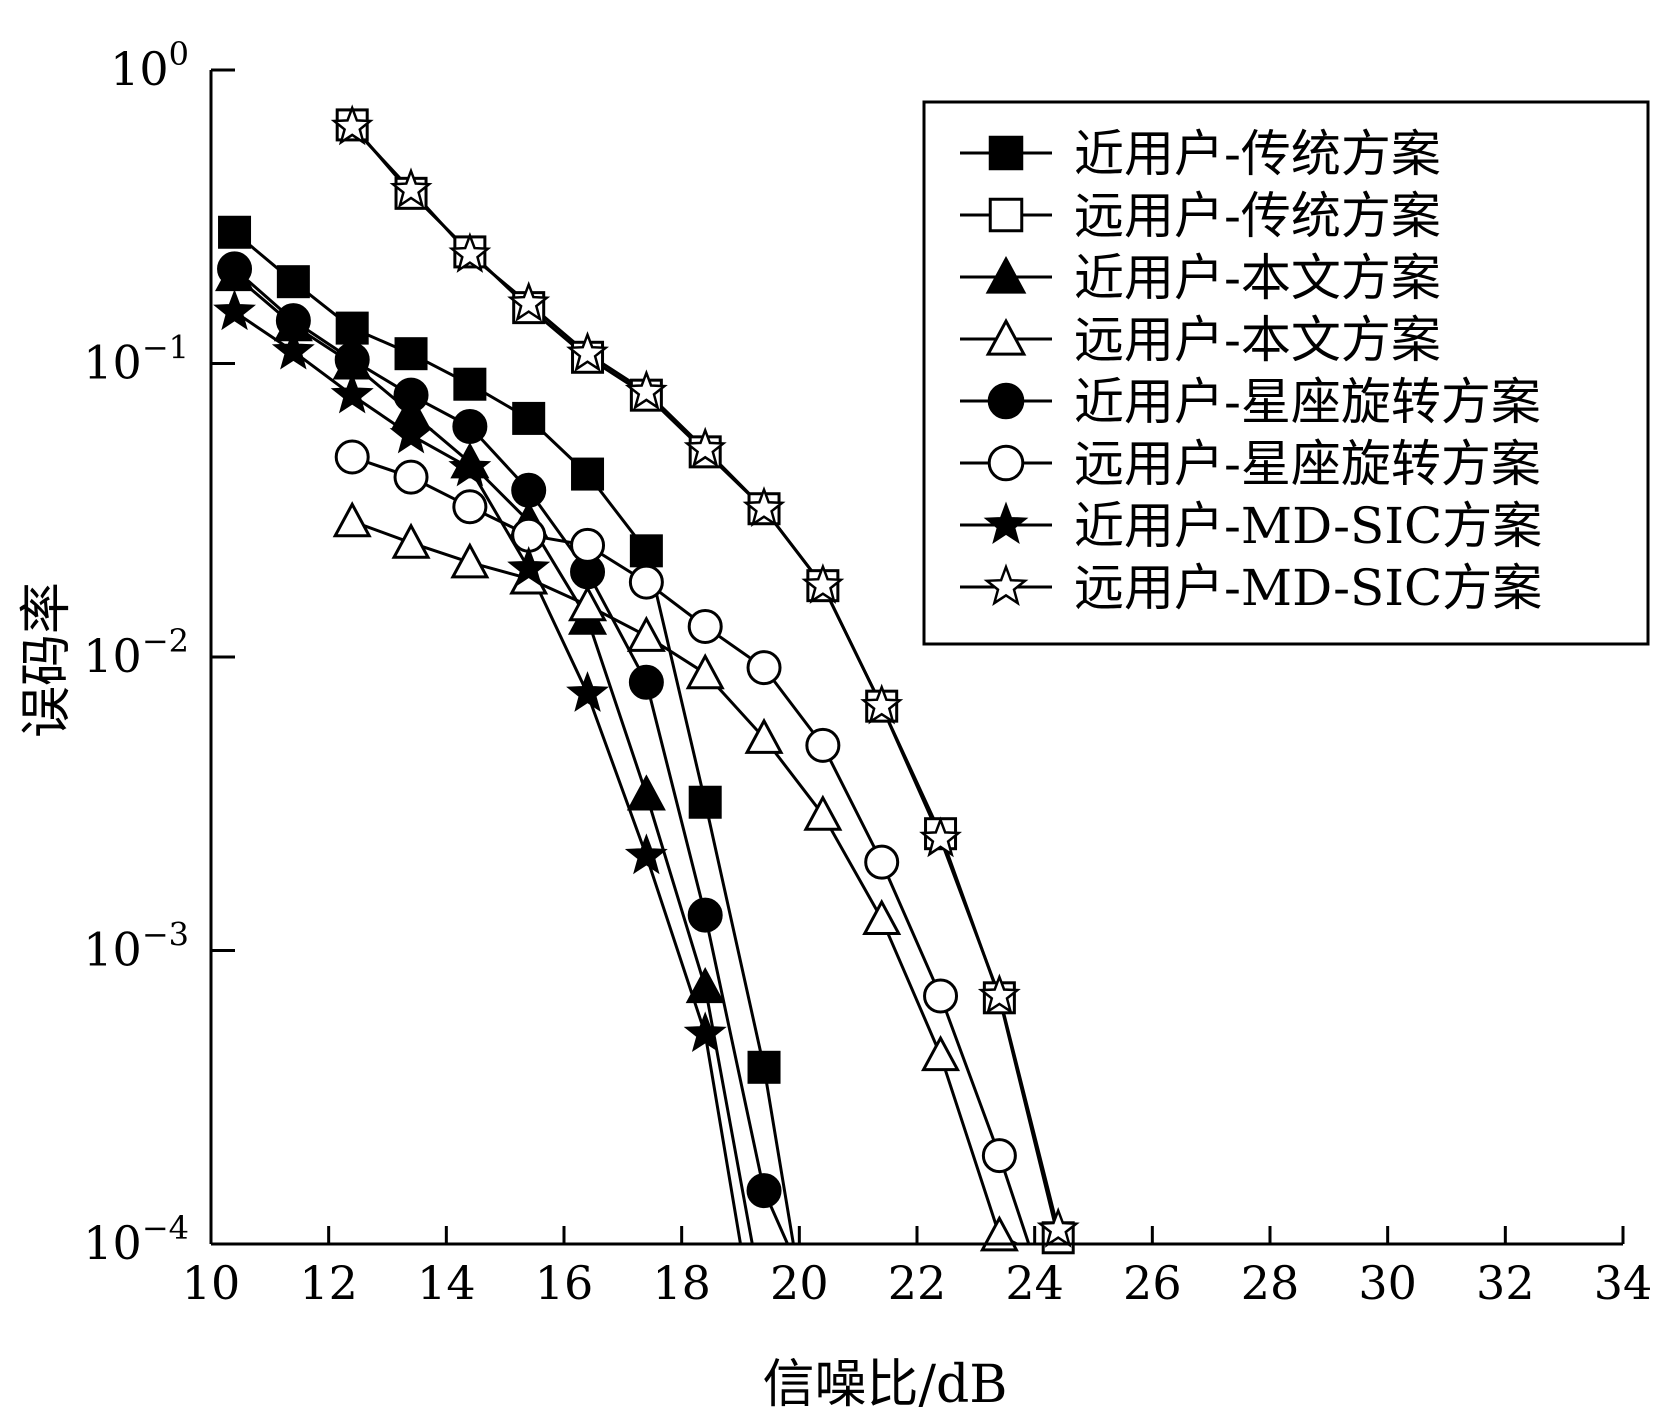 This screenshot has height=1419, width=1654. I want to click on x-tick-label: 34, so click(1623, 1283).